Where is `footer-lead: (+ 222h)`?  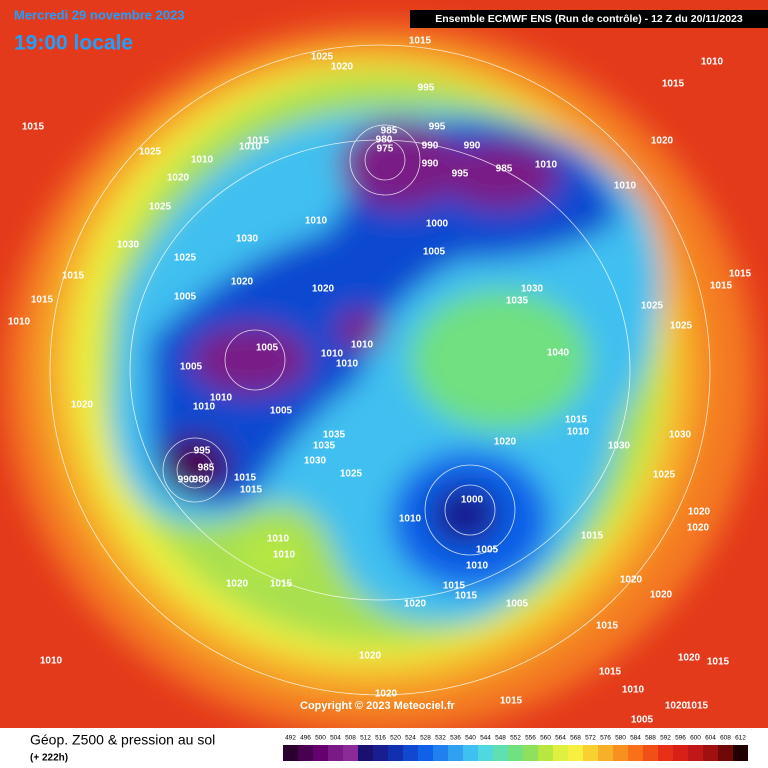
footer-lead: (+ 222h) is located at coordinates (49, 758).